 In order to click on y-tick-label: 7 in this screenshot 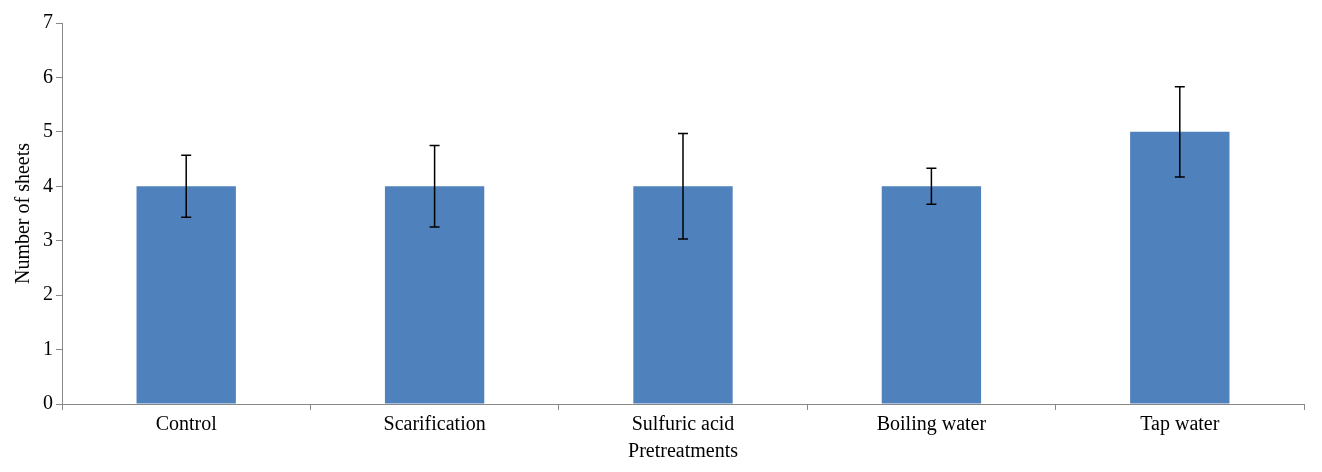, I will do `click(48, 21)`.